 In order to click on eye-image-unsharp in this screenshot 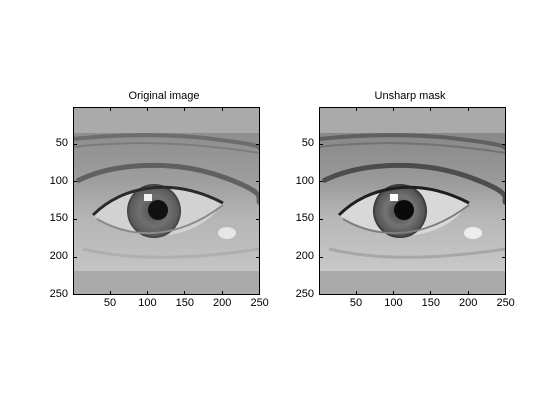, I will do `click(412, 202)`.